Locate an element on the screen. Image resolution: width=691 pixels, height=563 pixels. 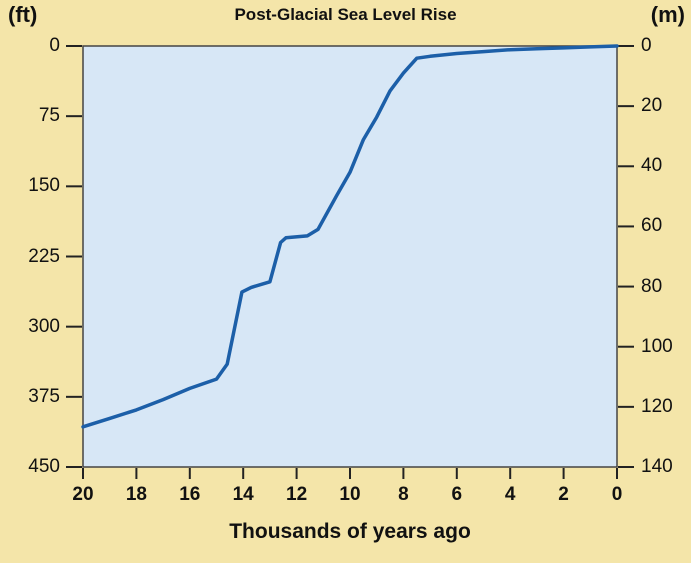
left-axis-unit: (ft) is located at coordinates (23, 14).